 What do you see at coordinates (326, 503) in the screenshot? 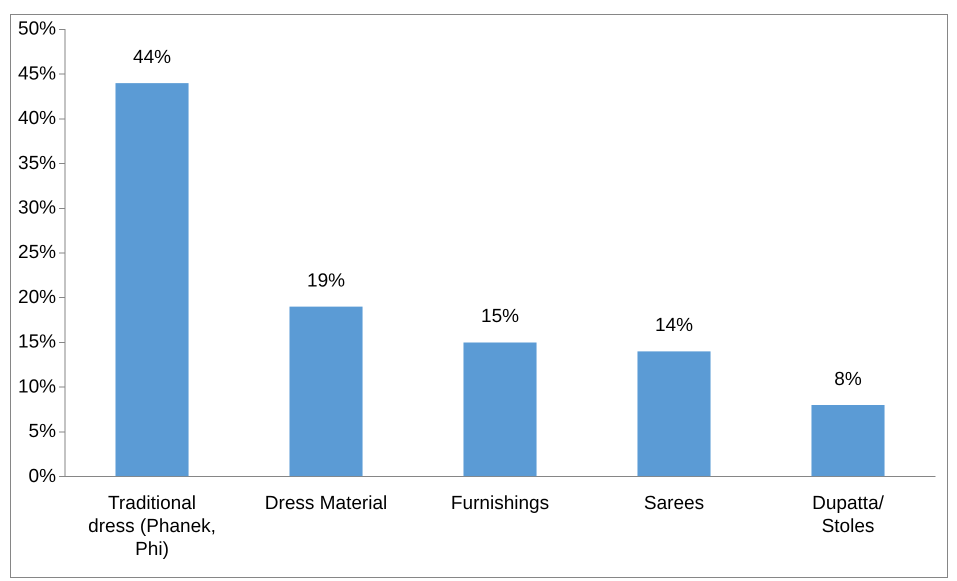
I see `x-tick-label: Dress Material` at bounding box center [326, 503].